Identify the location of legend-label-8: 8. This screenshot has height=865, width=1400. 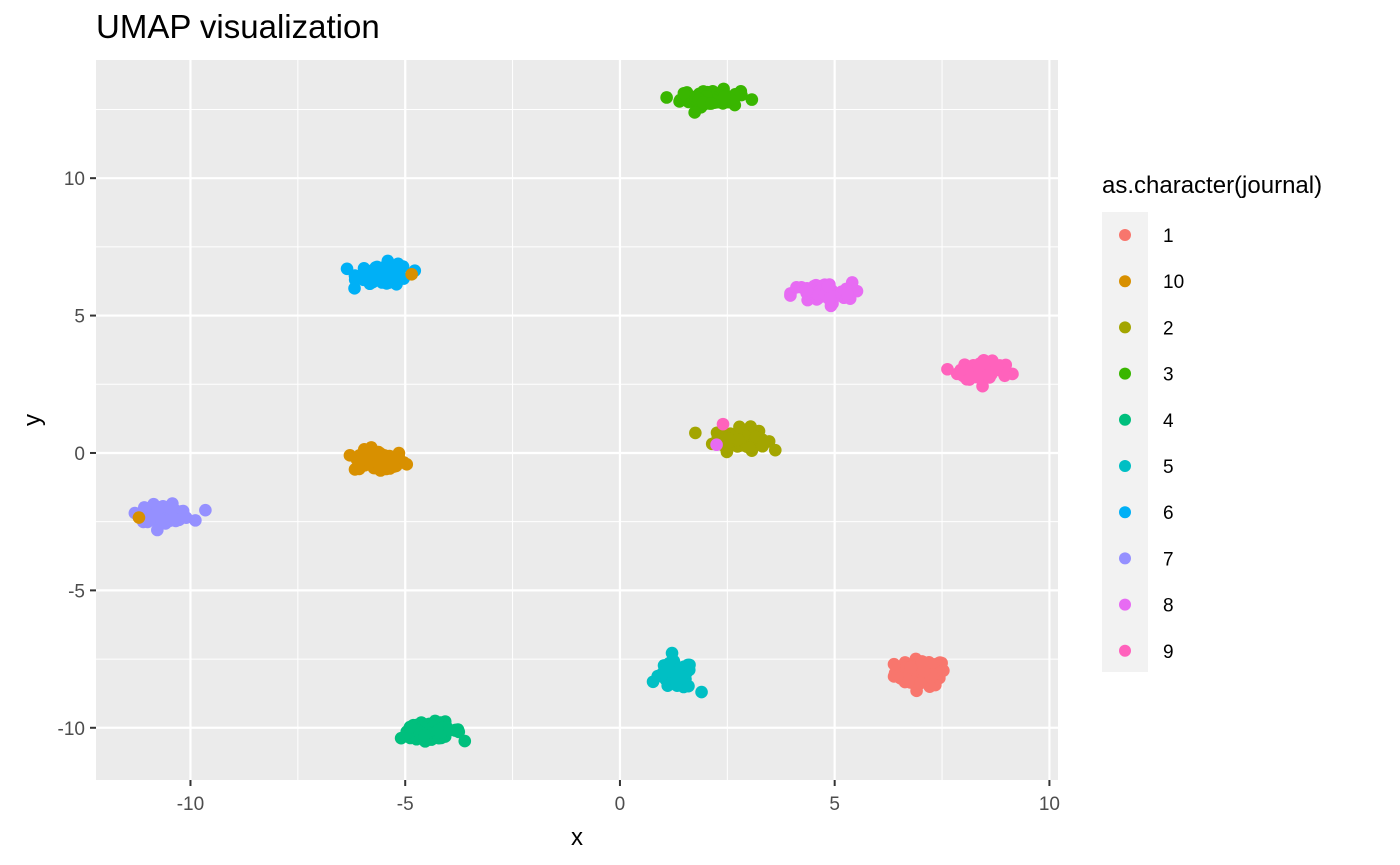
(1168, 606).